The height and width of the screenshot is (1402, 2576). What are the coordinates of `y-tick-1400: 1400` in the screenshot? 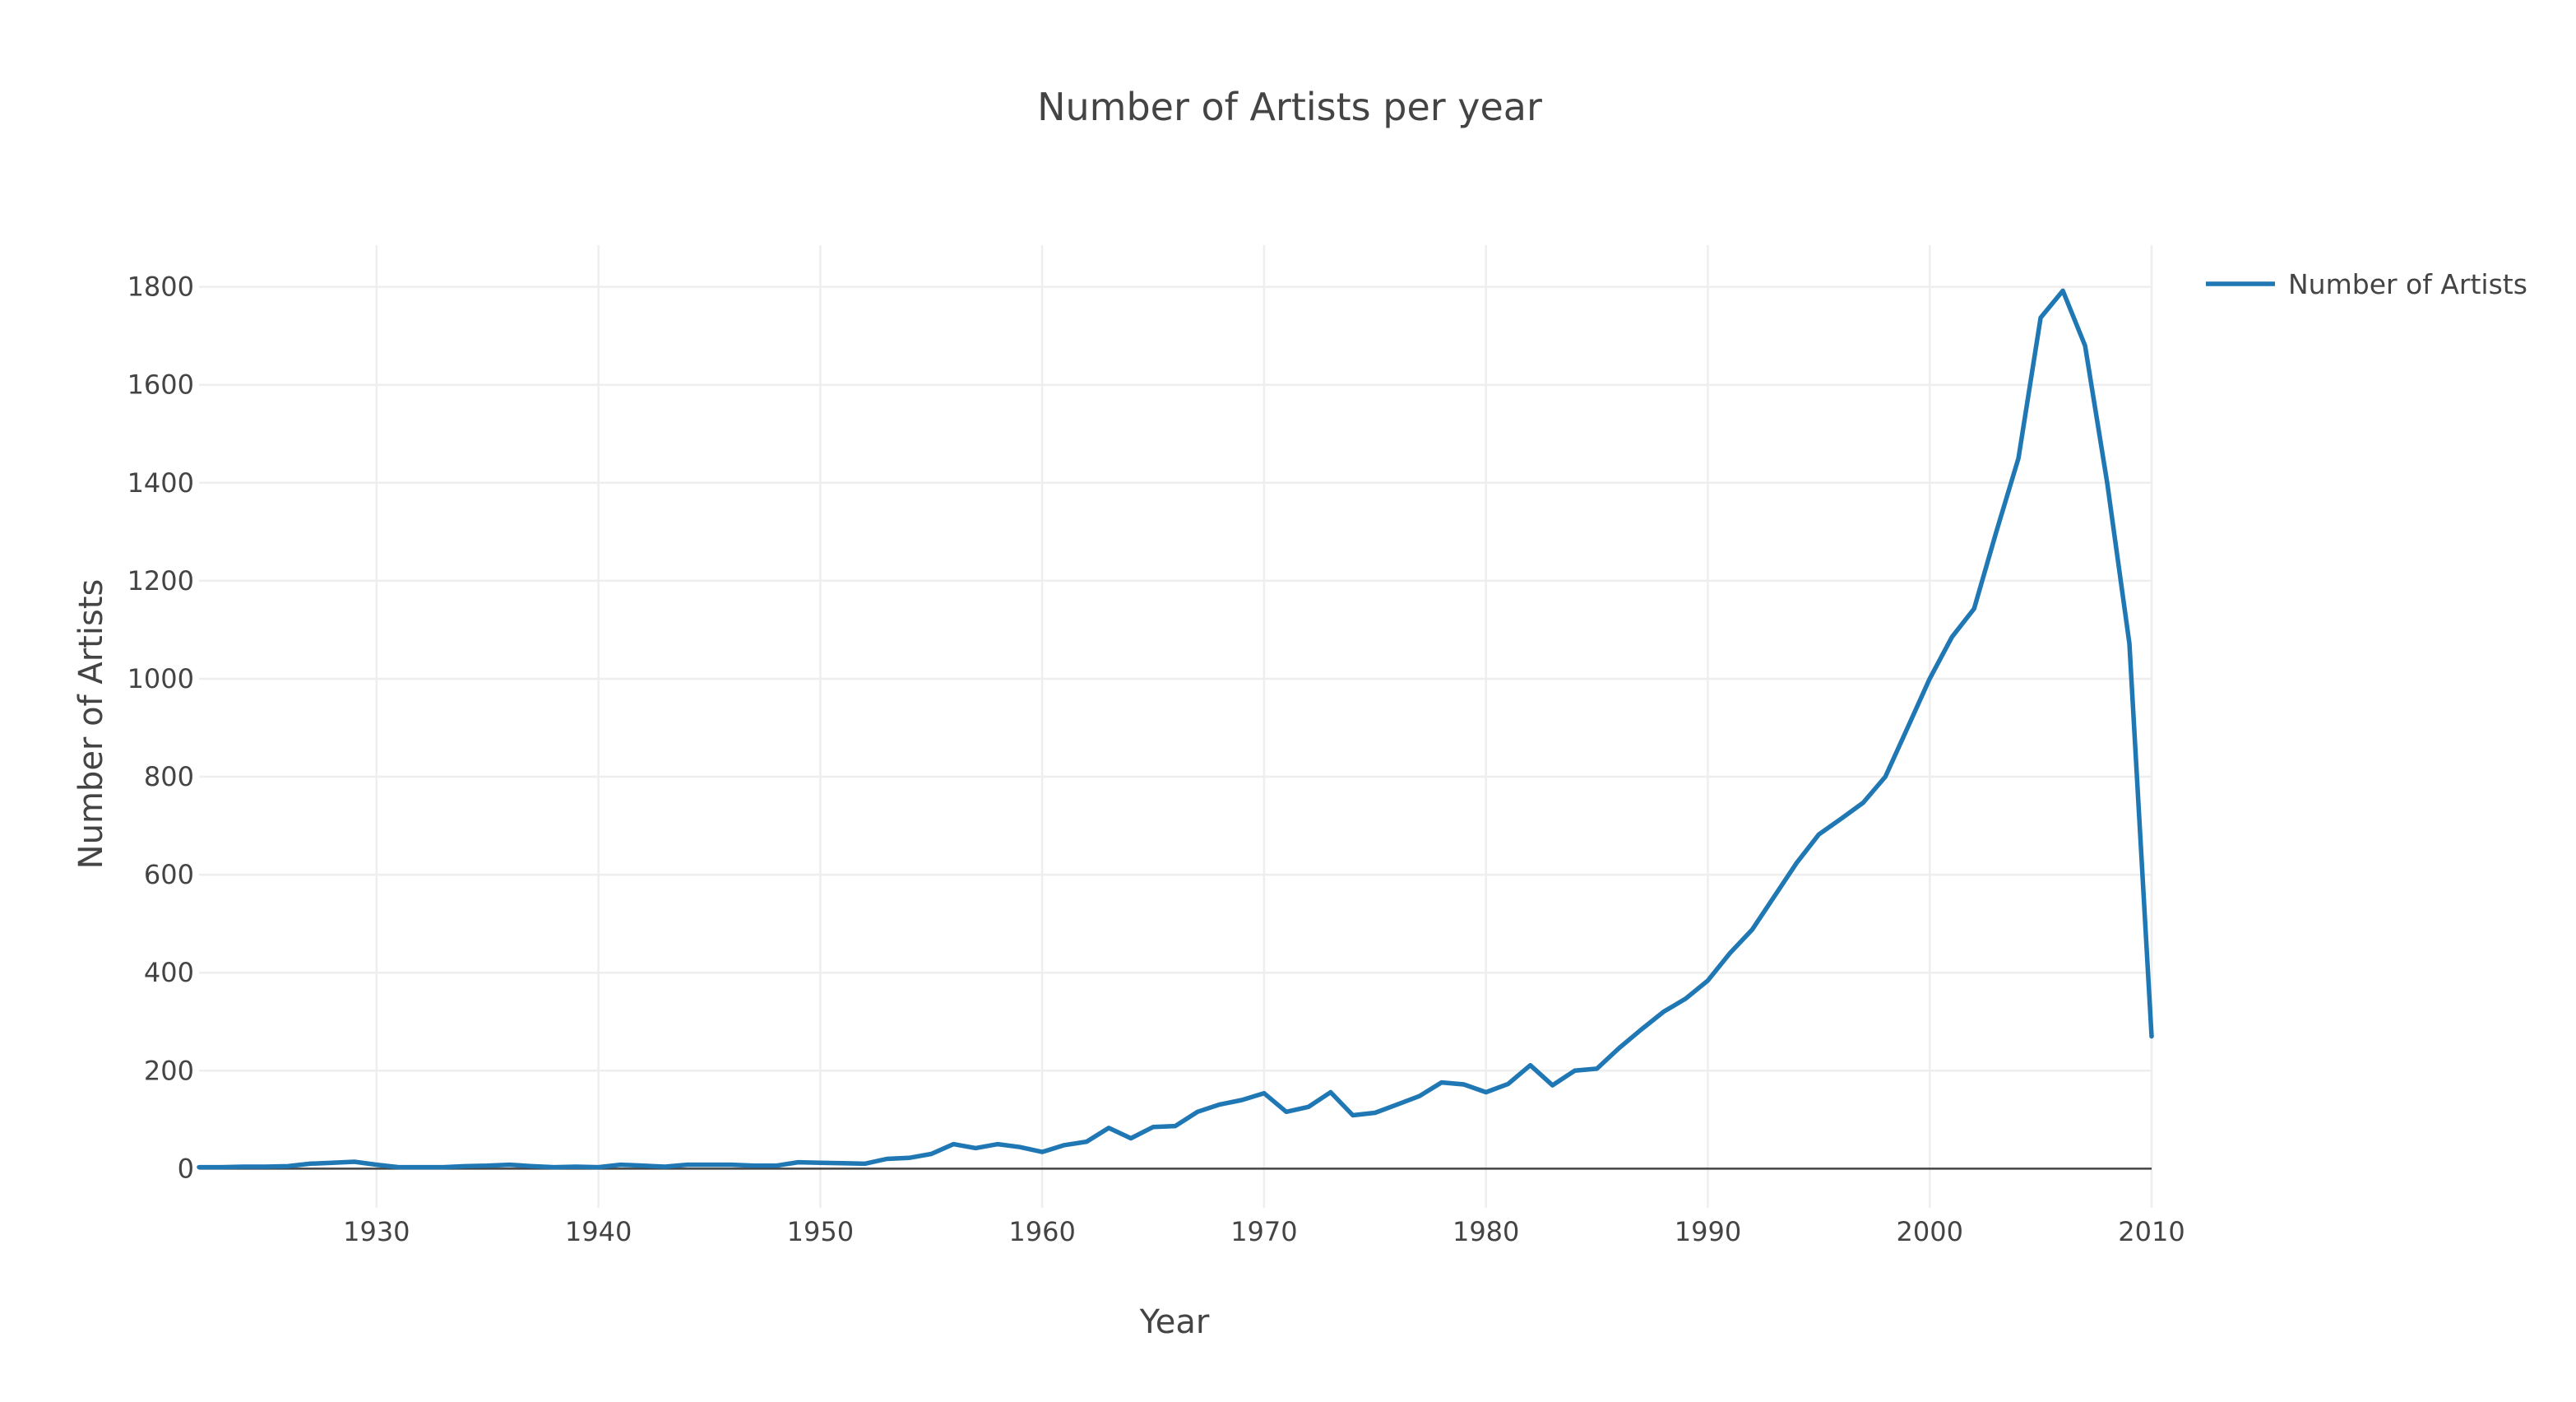 It's located at (161, 483).